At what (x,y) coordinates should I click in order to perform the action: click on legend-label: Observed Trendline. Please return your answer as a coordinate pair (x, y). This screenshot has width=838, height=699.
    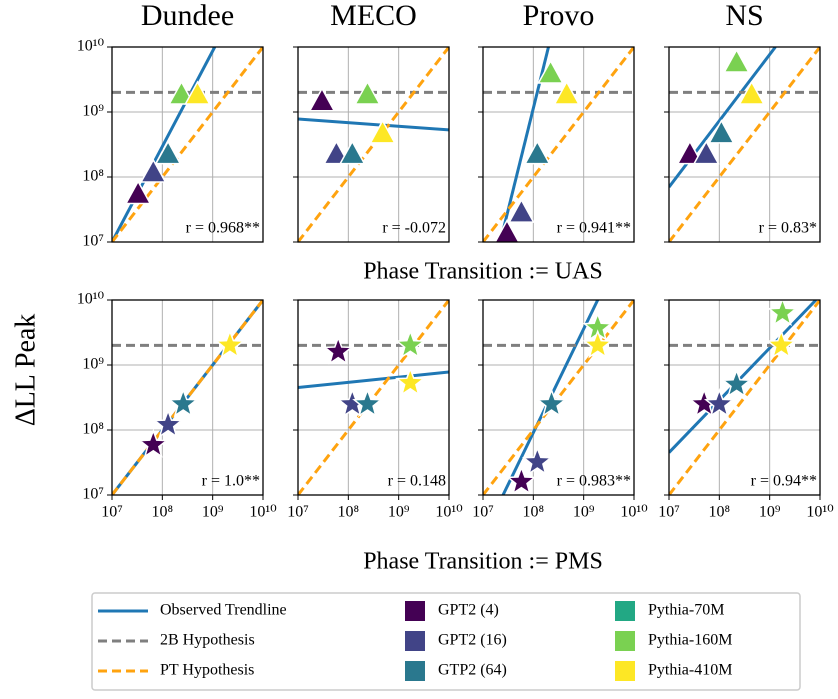
    Looking at the image, I should click on (223, 610).